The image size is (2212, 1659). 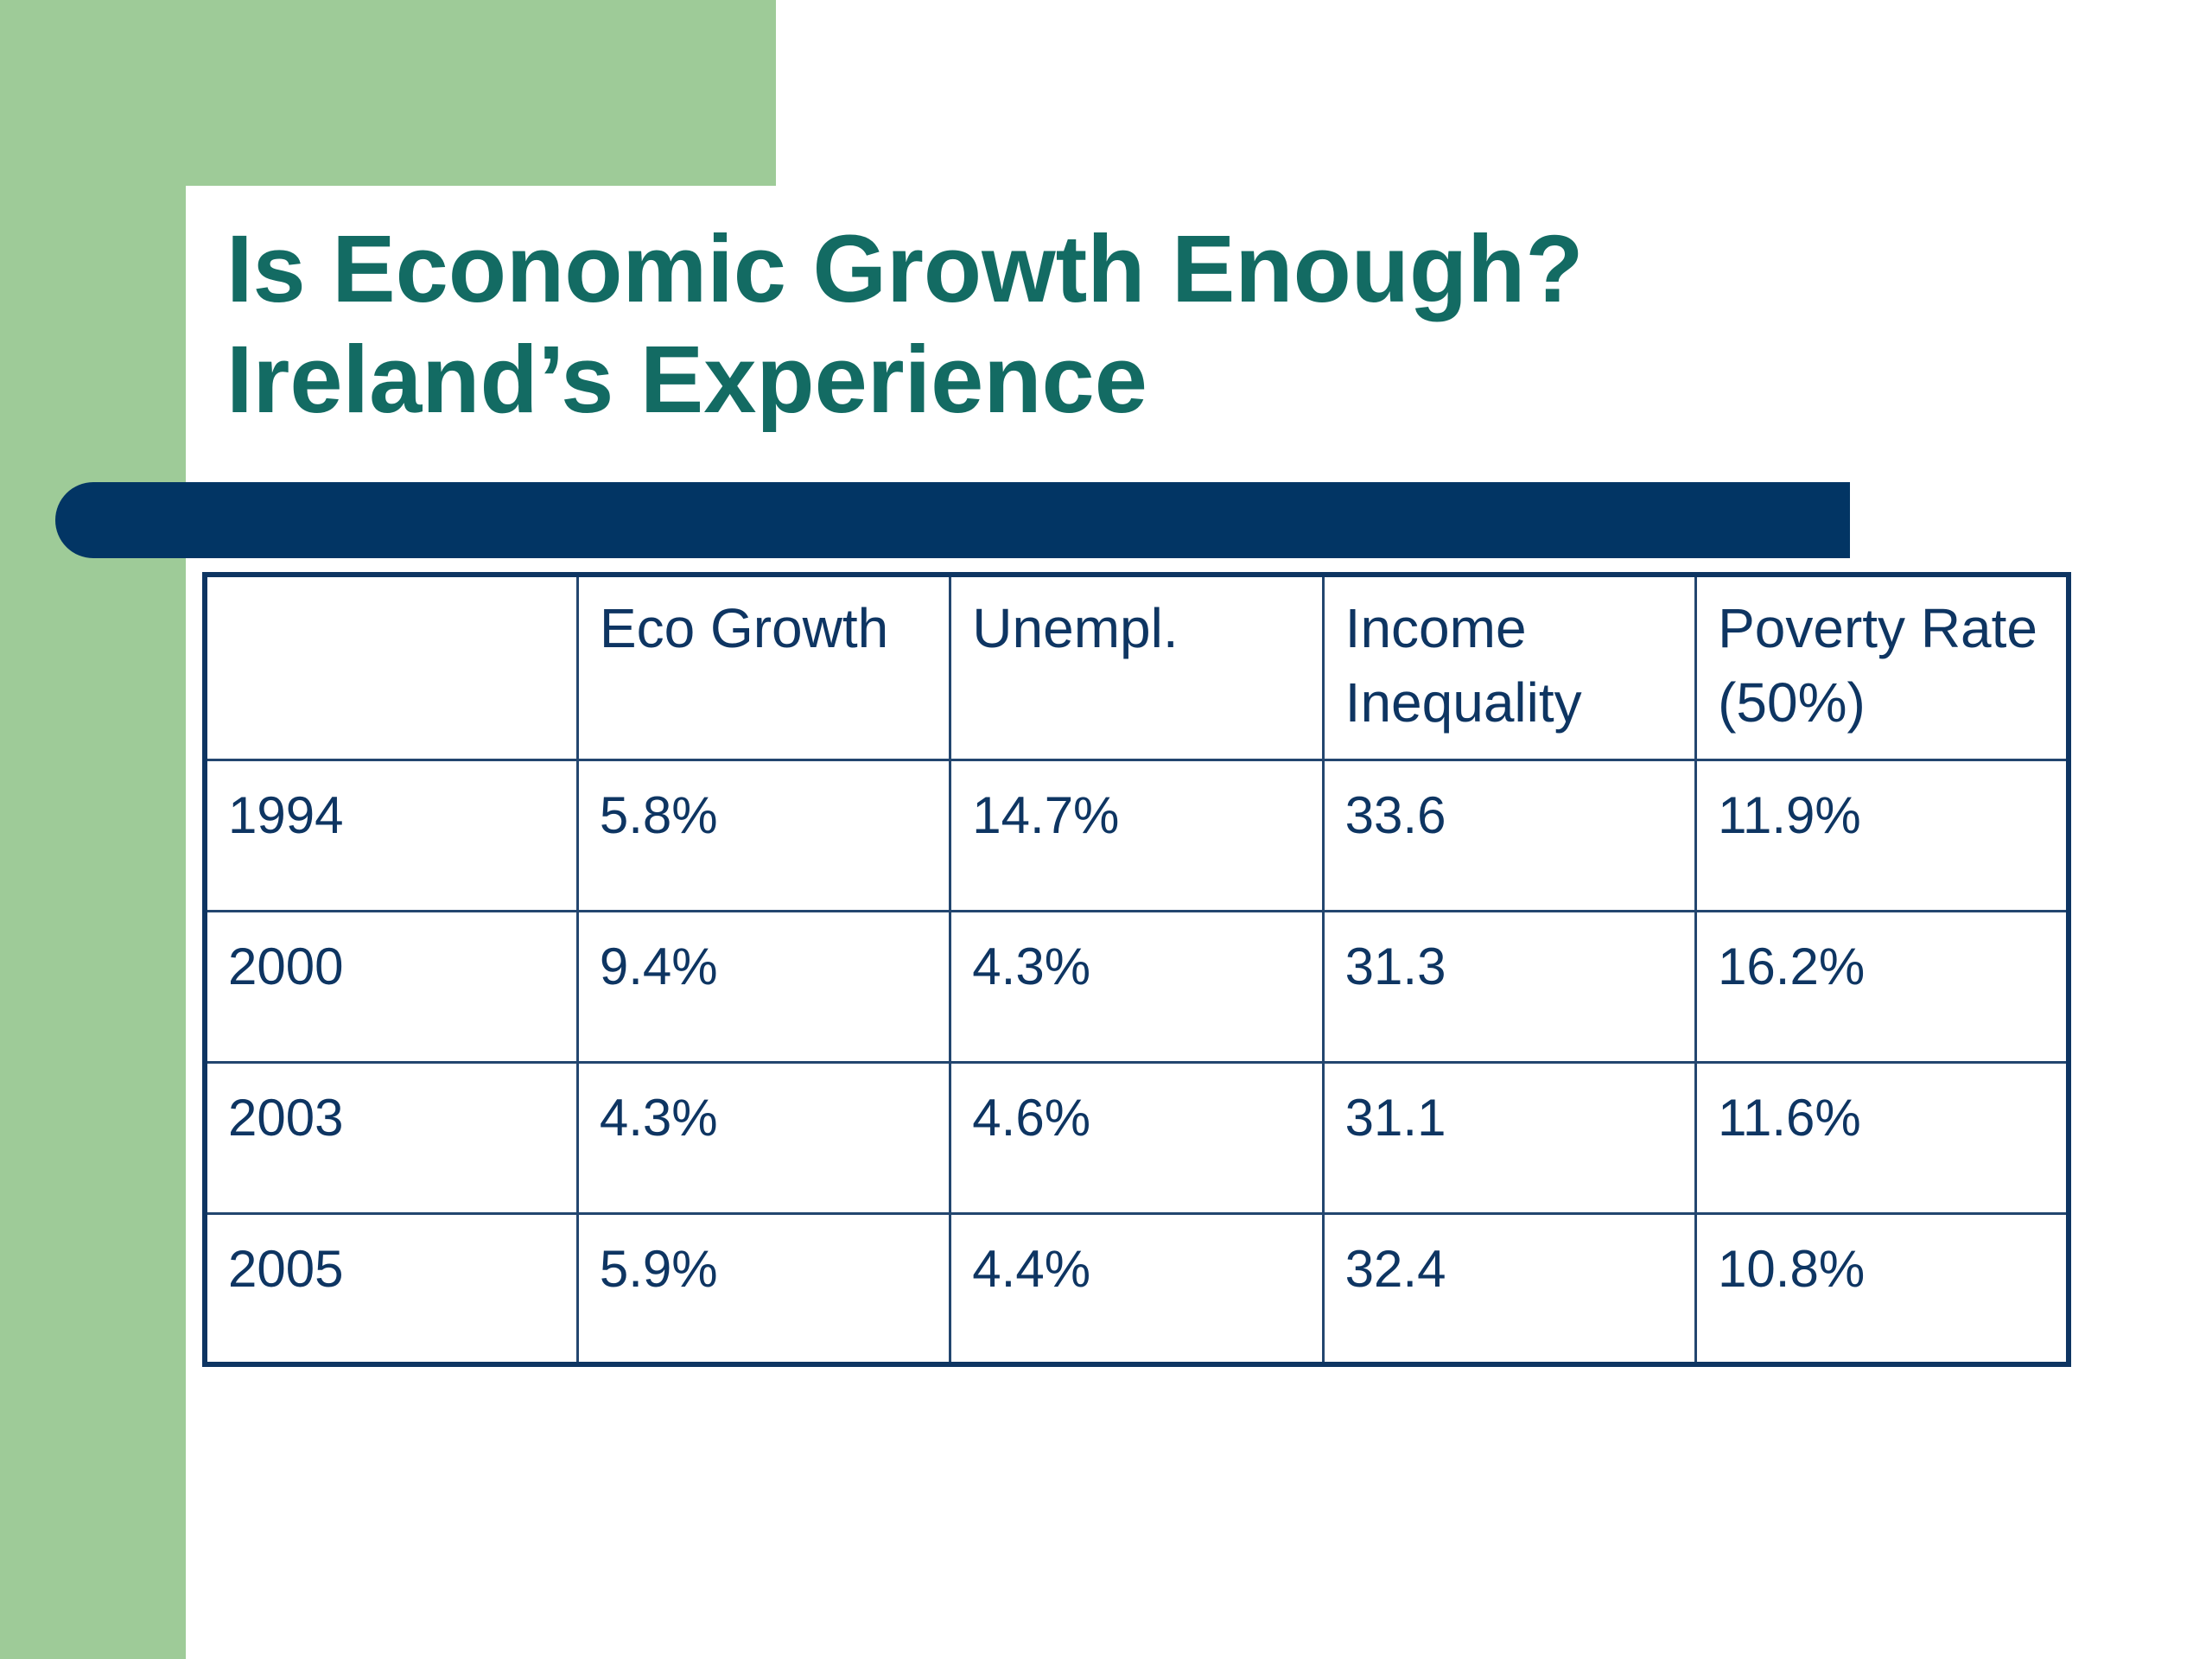 I want to click on slide-title-line-1: Is Economic Growth Enough?, so click(x=905, y=269).